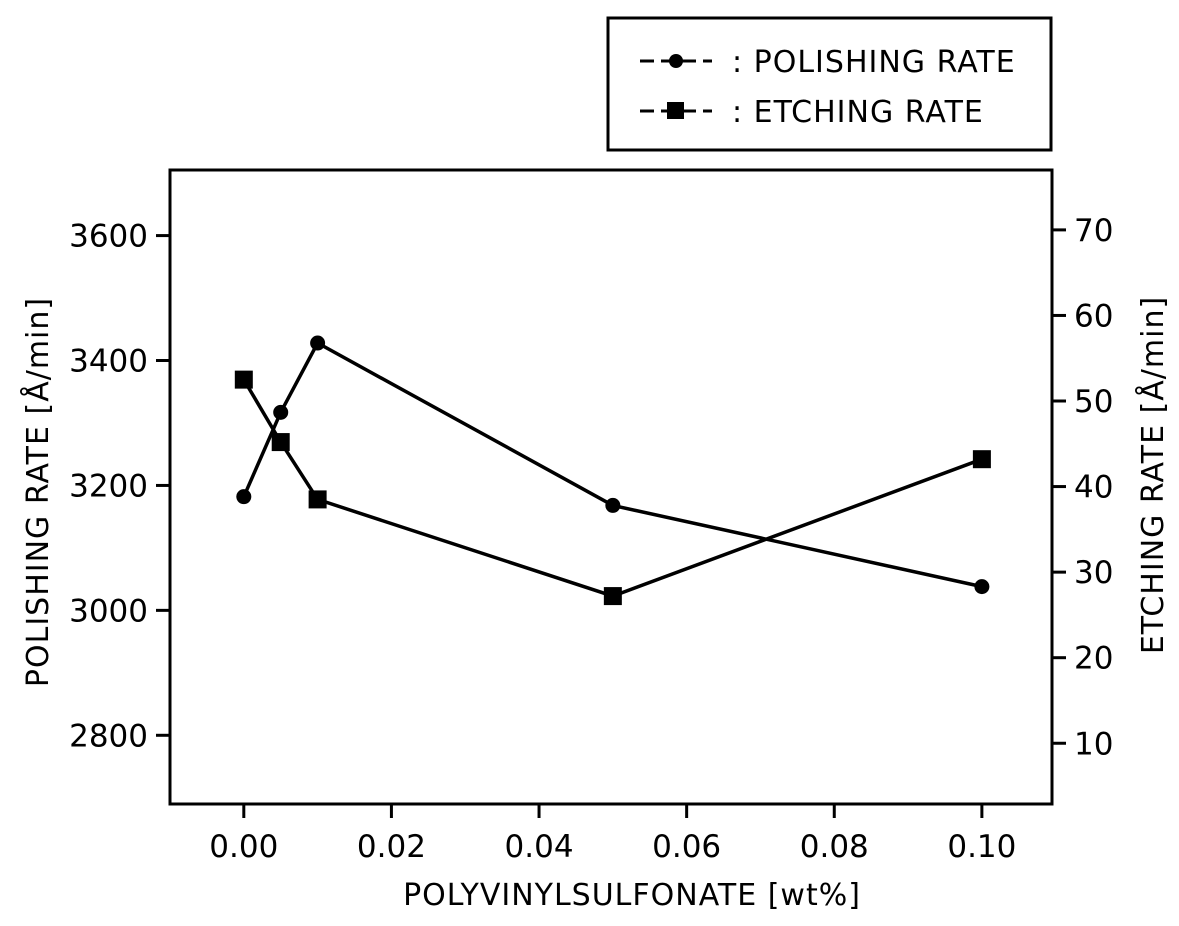 Image resolution: width=1179 pixels, height=926 pixels. Describe the element at coordinates (108, 237) in the screenshot. I see `y-left-tick-label: 3600` at that location.